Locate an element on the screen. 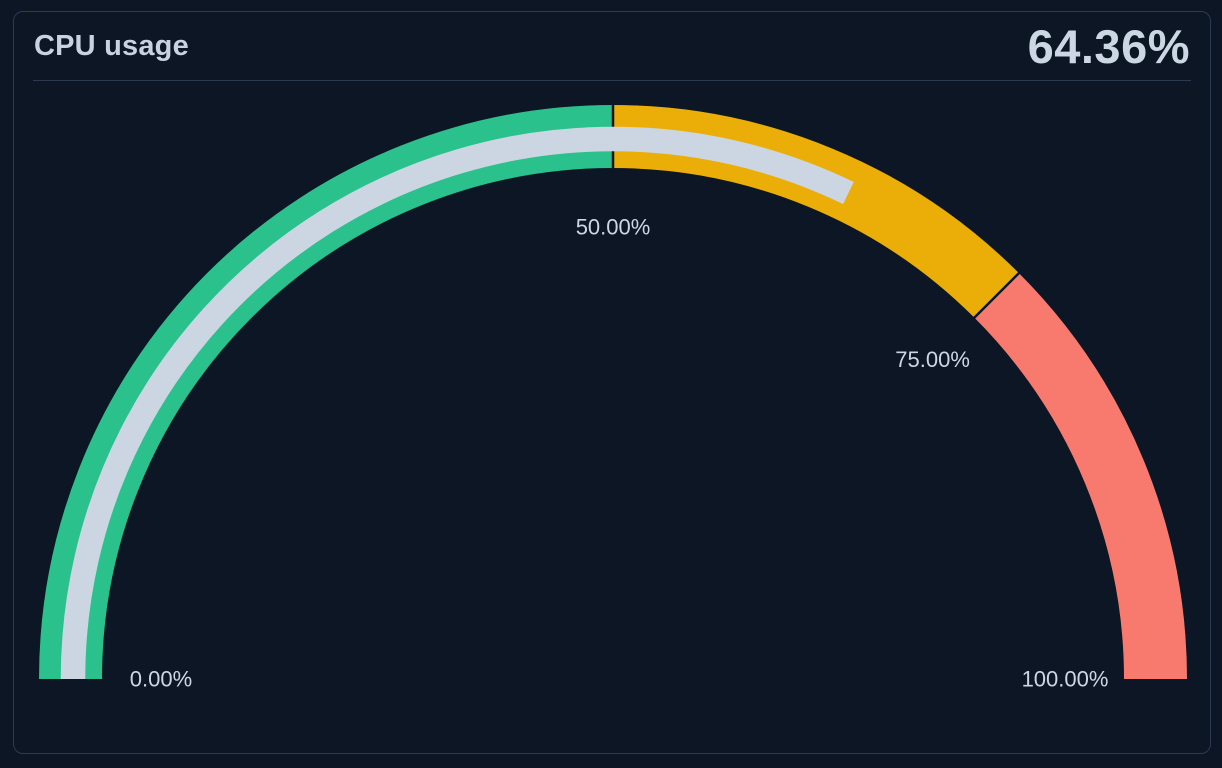  panel-title: CPU usage is located at coordinates (111, 45).